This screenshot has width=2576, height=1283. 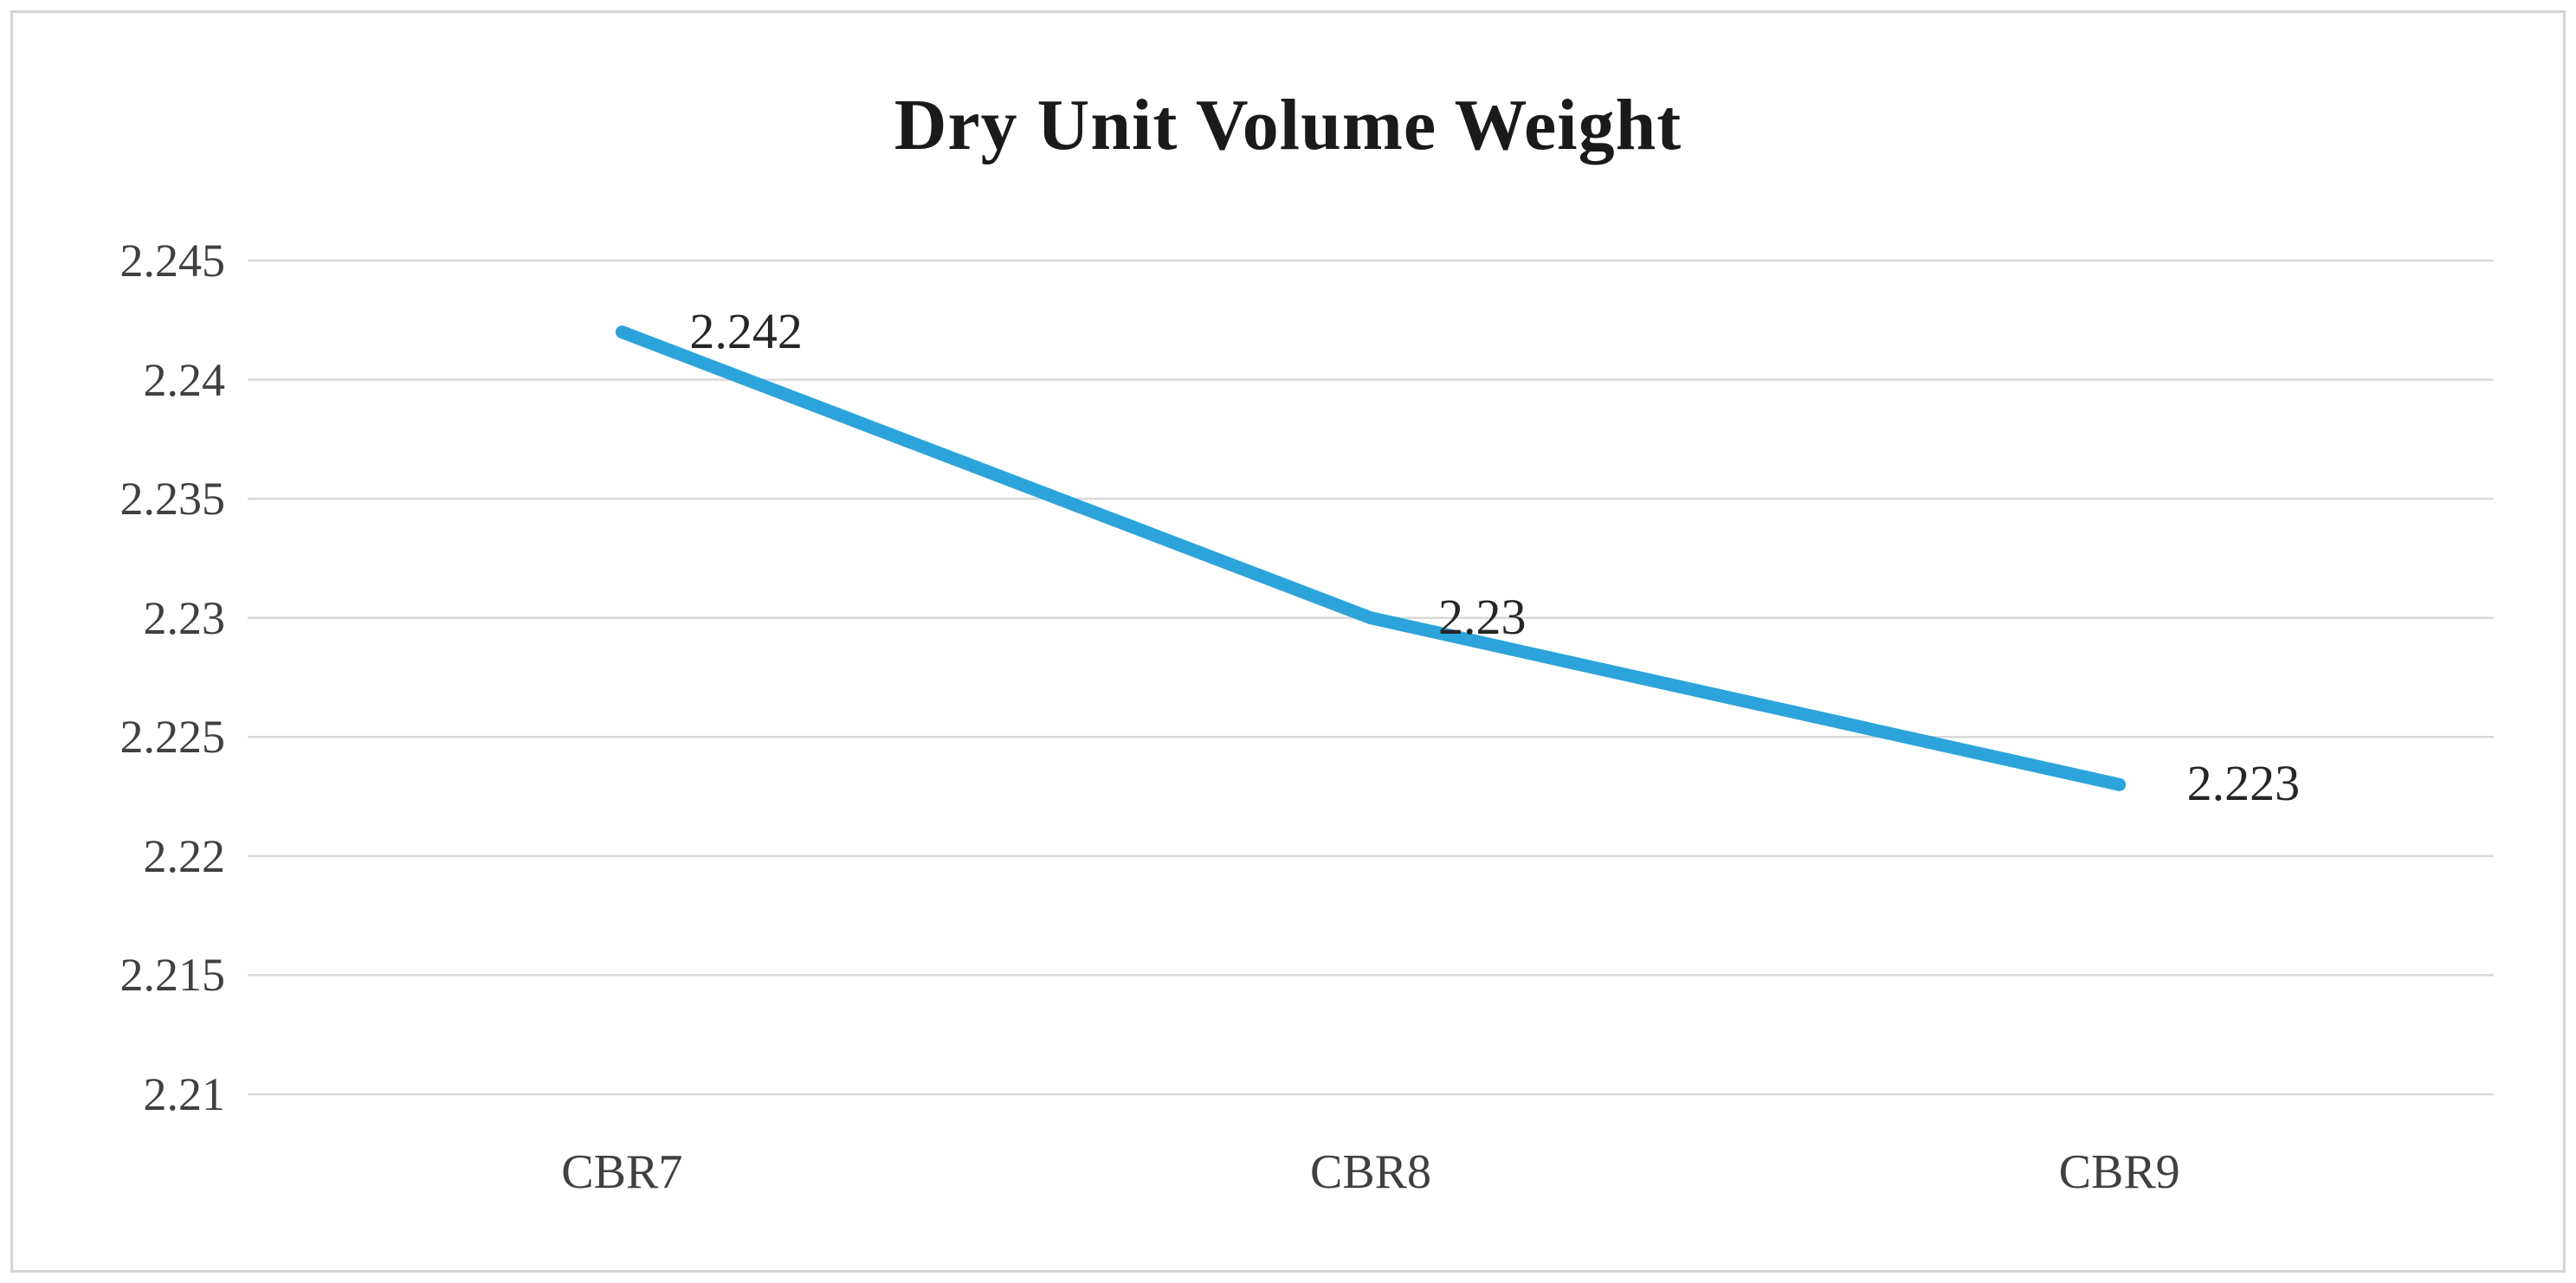 I want to click on y-tick-label: 2.235, so click(x=172, y=499).